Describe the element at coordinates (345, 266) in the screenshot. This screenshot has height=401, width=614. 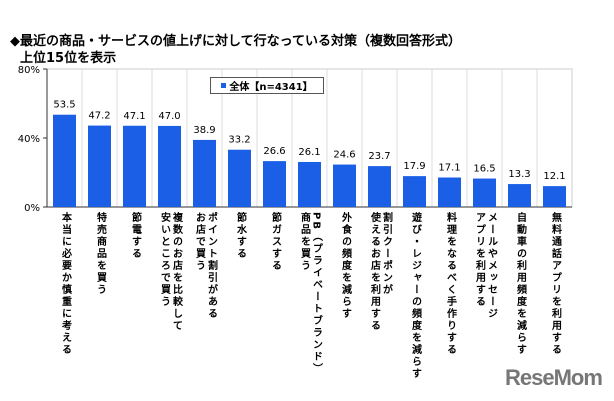
I see `x-tick-label: 外食の頻度を減らす` at that location.